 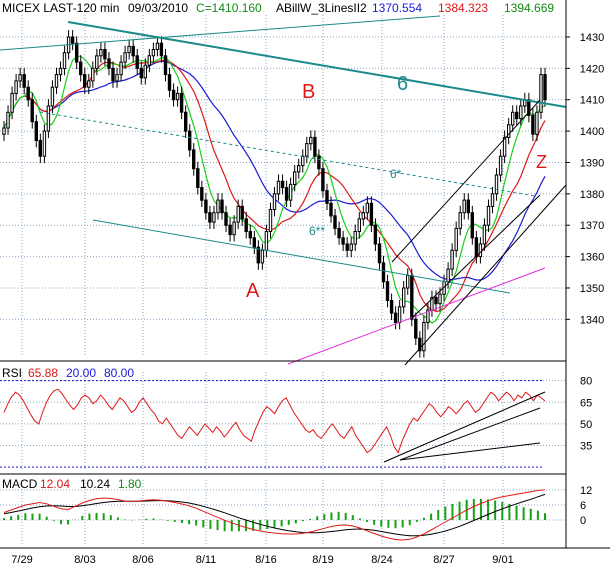 What do you see at coordinates (130, 484) in the screenshot?
I see `histogram-value: 1.80` at bounding box center [130, 484].